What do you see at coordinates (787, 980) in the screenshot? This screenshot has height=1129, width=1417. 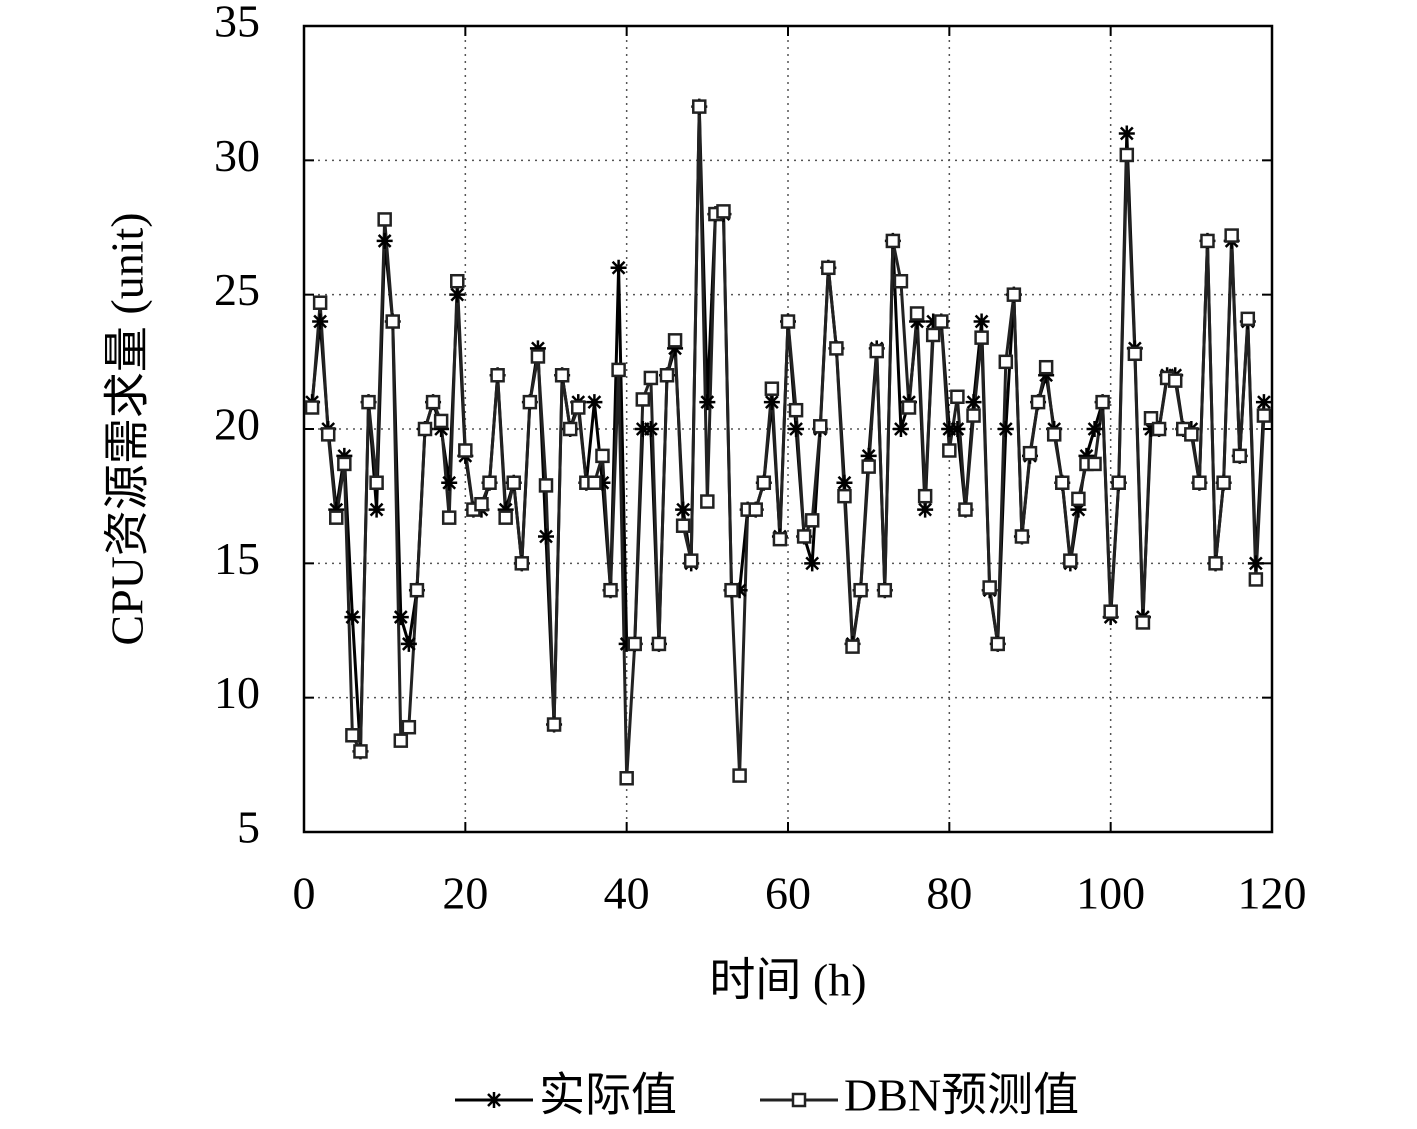 I see `x-axis-label: 时间 (h)` at bounding box center [787, 980].